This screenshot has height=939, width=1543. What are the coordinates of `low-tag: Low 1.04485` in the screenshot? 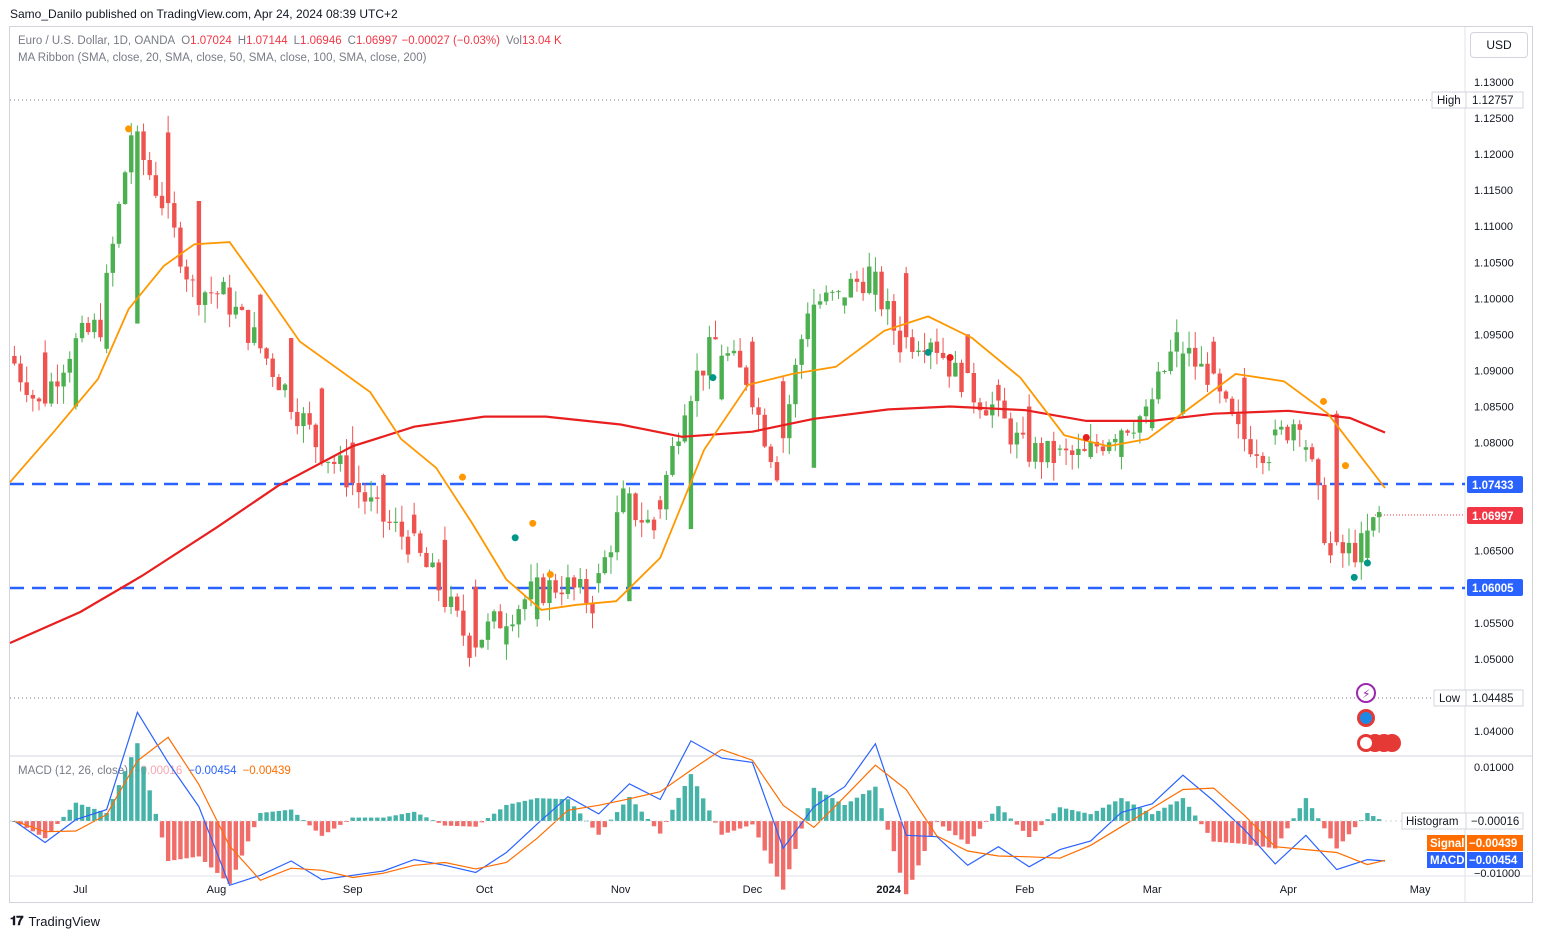 It's located at (1478, 698).